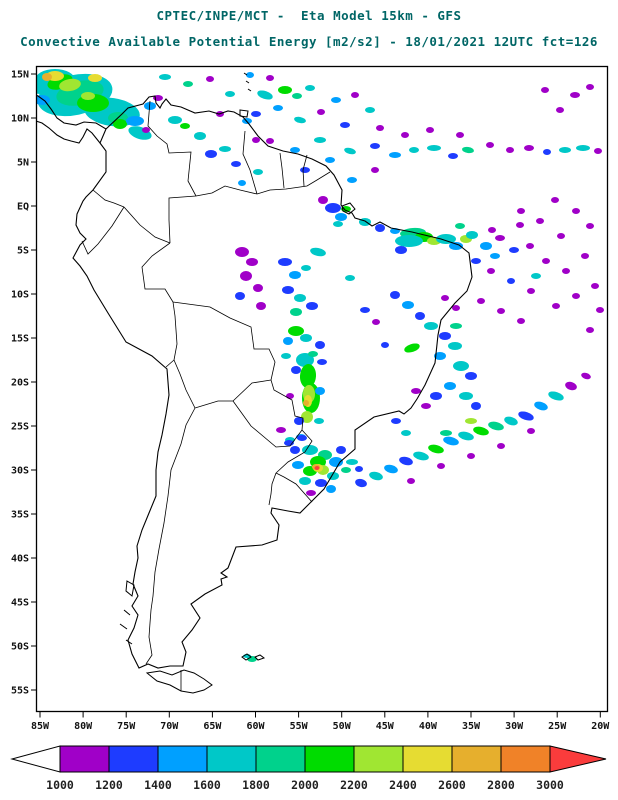  What do you see at coordinates (501, 785) in the screenshot?
I see `colorbar-value-label: 2800` at bounding box center [501, 785].